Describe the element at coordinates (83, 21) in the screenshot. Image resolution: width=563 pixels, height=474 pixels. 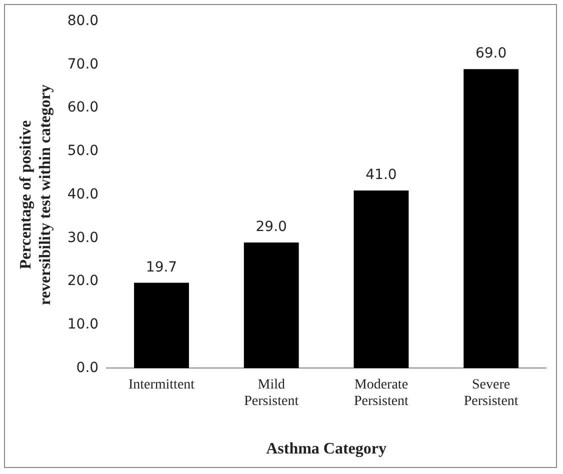
I see `y-tick-label: 80.0` at that location.